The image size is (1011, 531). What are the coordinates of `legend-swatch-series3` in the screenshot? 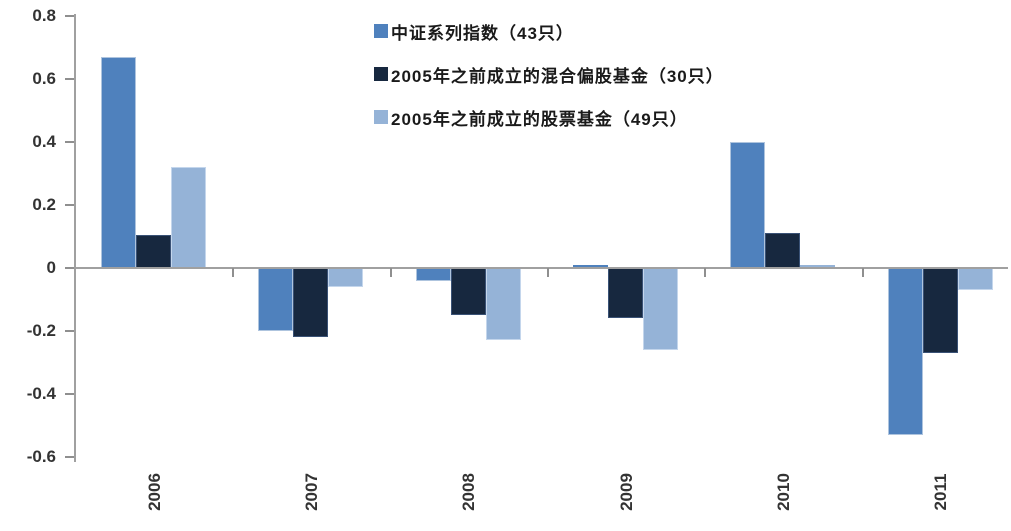 It's located at (381, 117).